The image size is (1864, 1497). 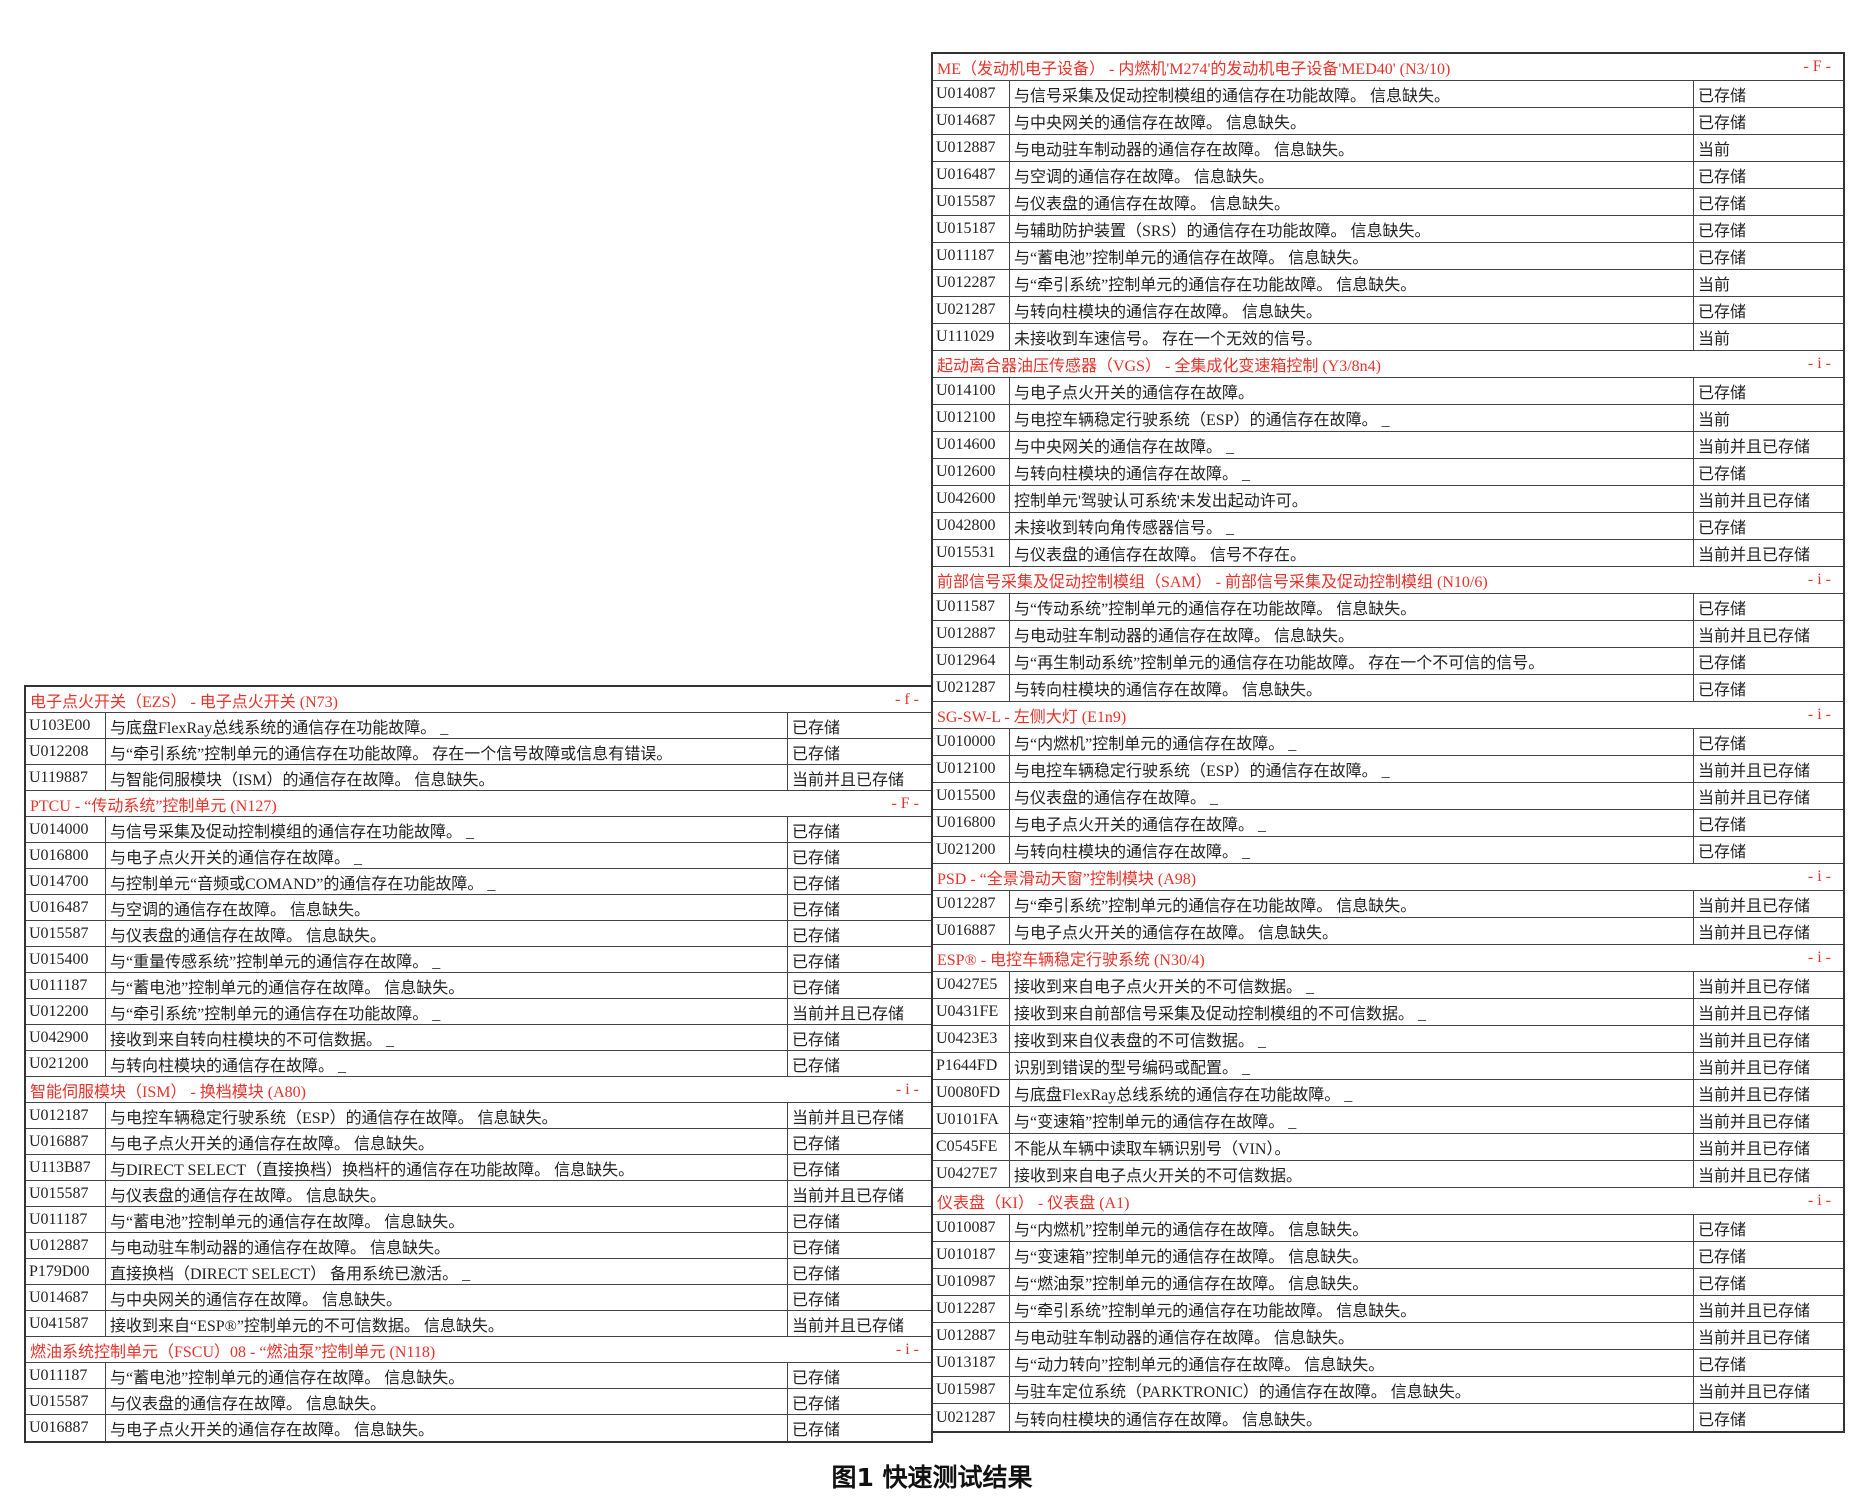 I want to click on fault-row: U0427E5 接收到来自电子点火开关的不可信数据。 _ 当前并且已存储, so click(x=1388, y=985).